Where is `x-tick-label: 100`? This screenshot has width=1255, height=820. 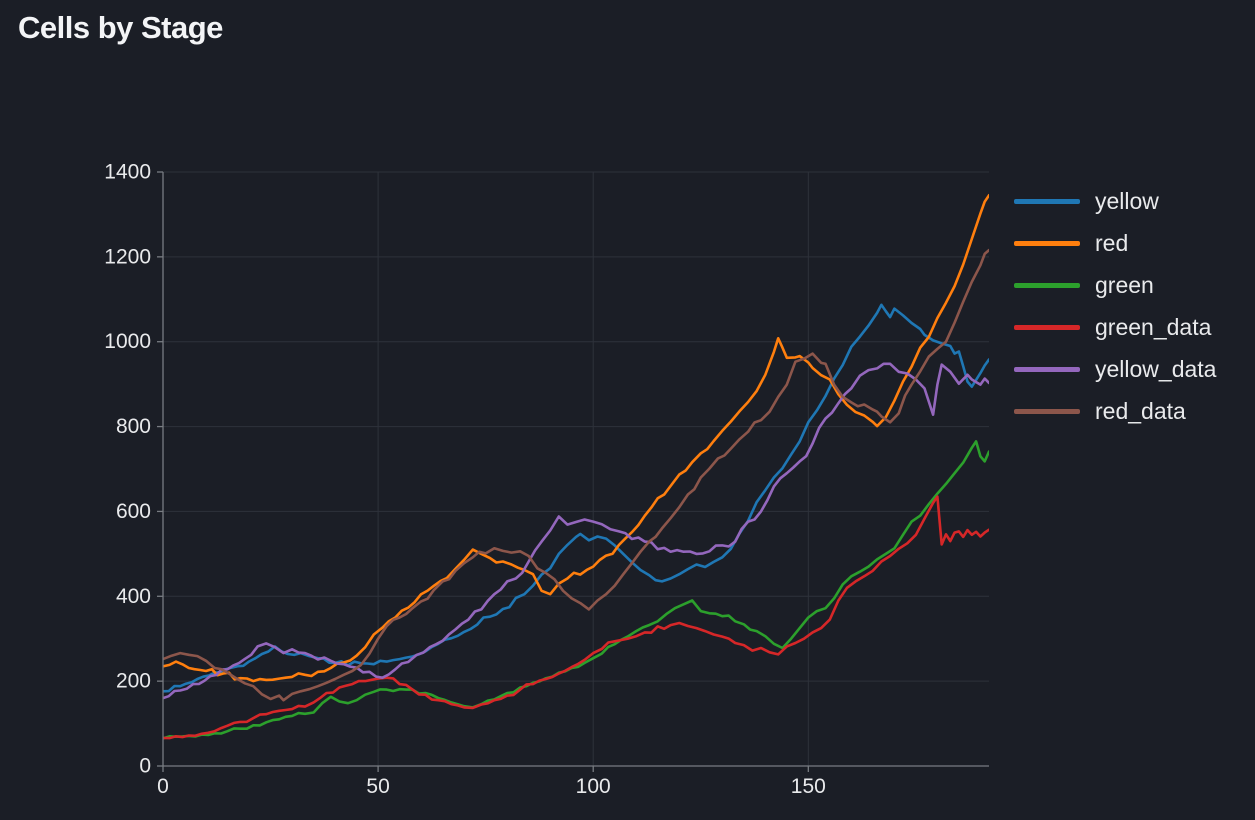 x-tick-label: 100 is located at coordinates (593, 786).